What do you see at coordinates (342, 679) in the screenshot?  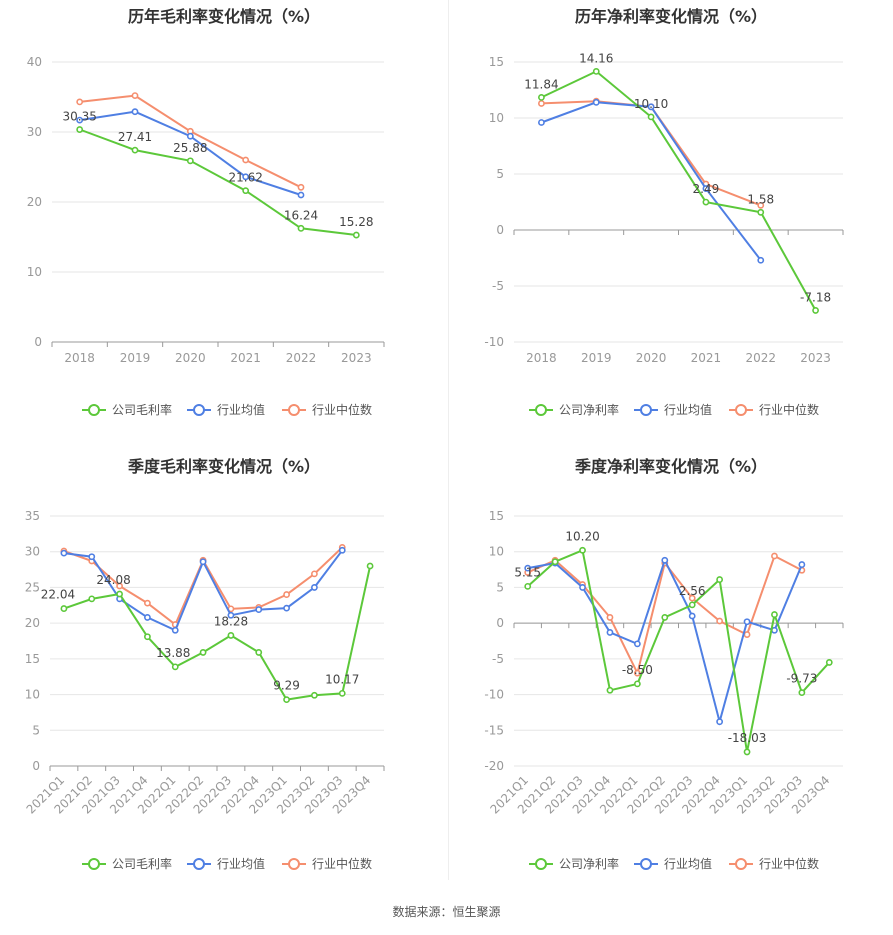 I see `data-label: 10.17` at bounding box center [342, 679].